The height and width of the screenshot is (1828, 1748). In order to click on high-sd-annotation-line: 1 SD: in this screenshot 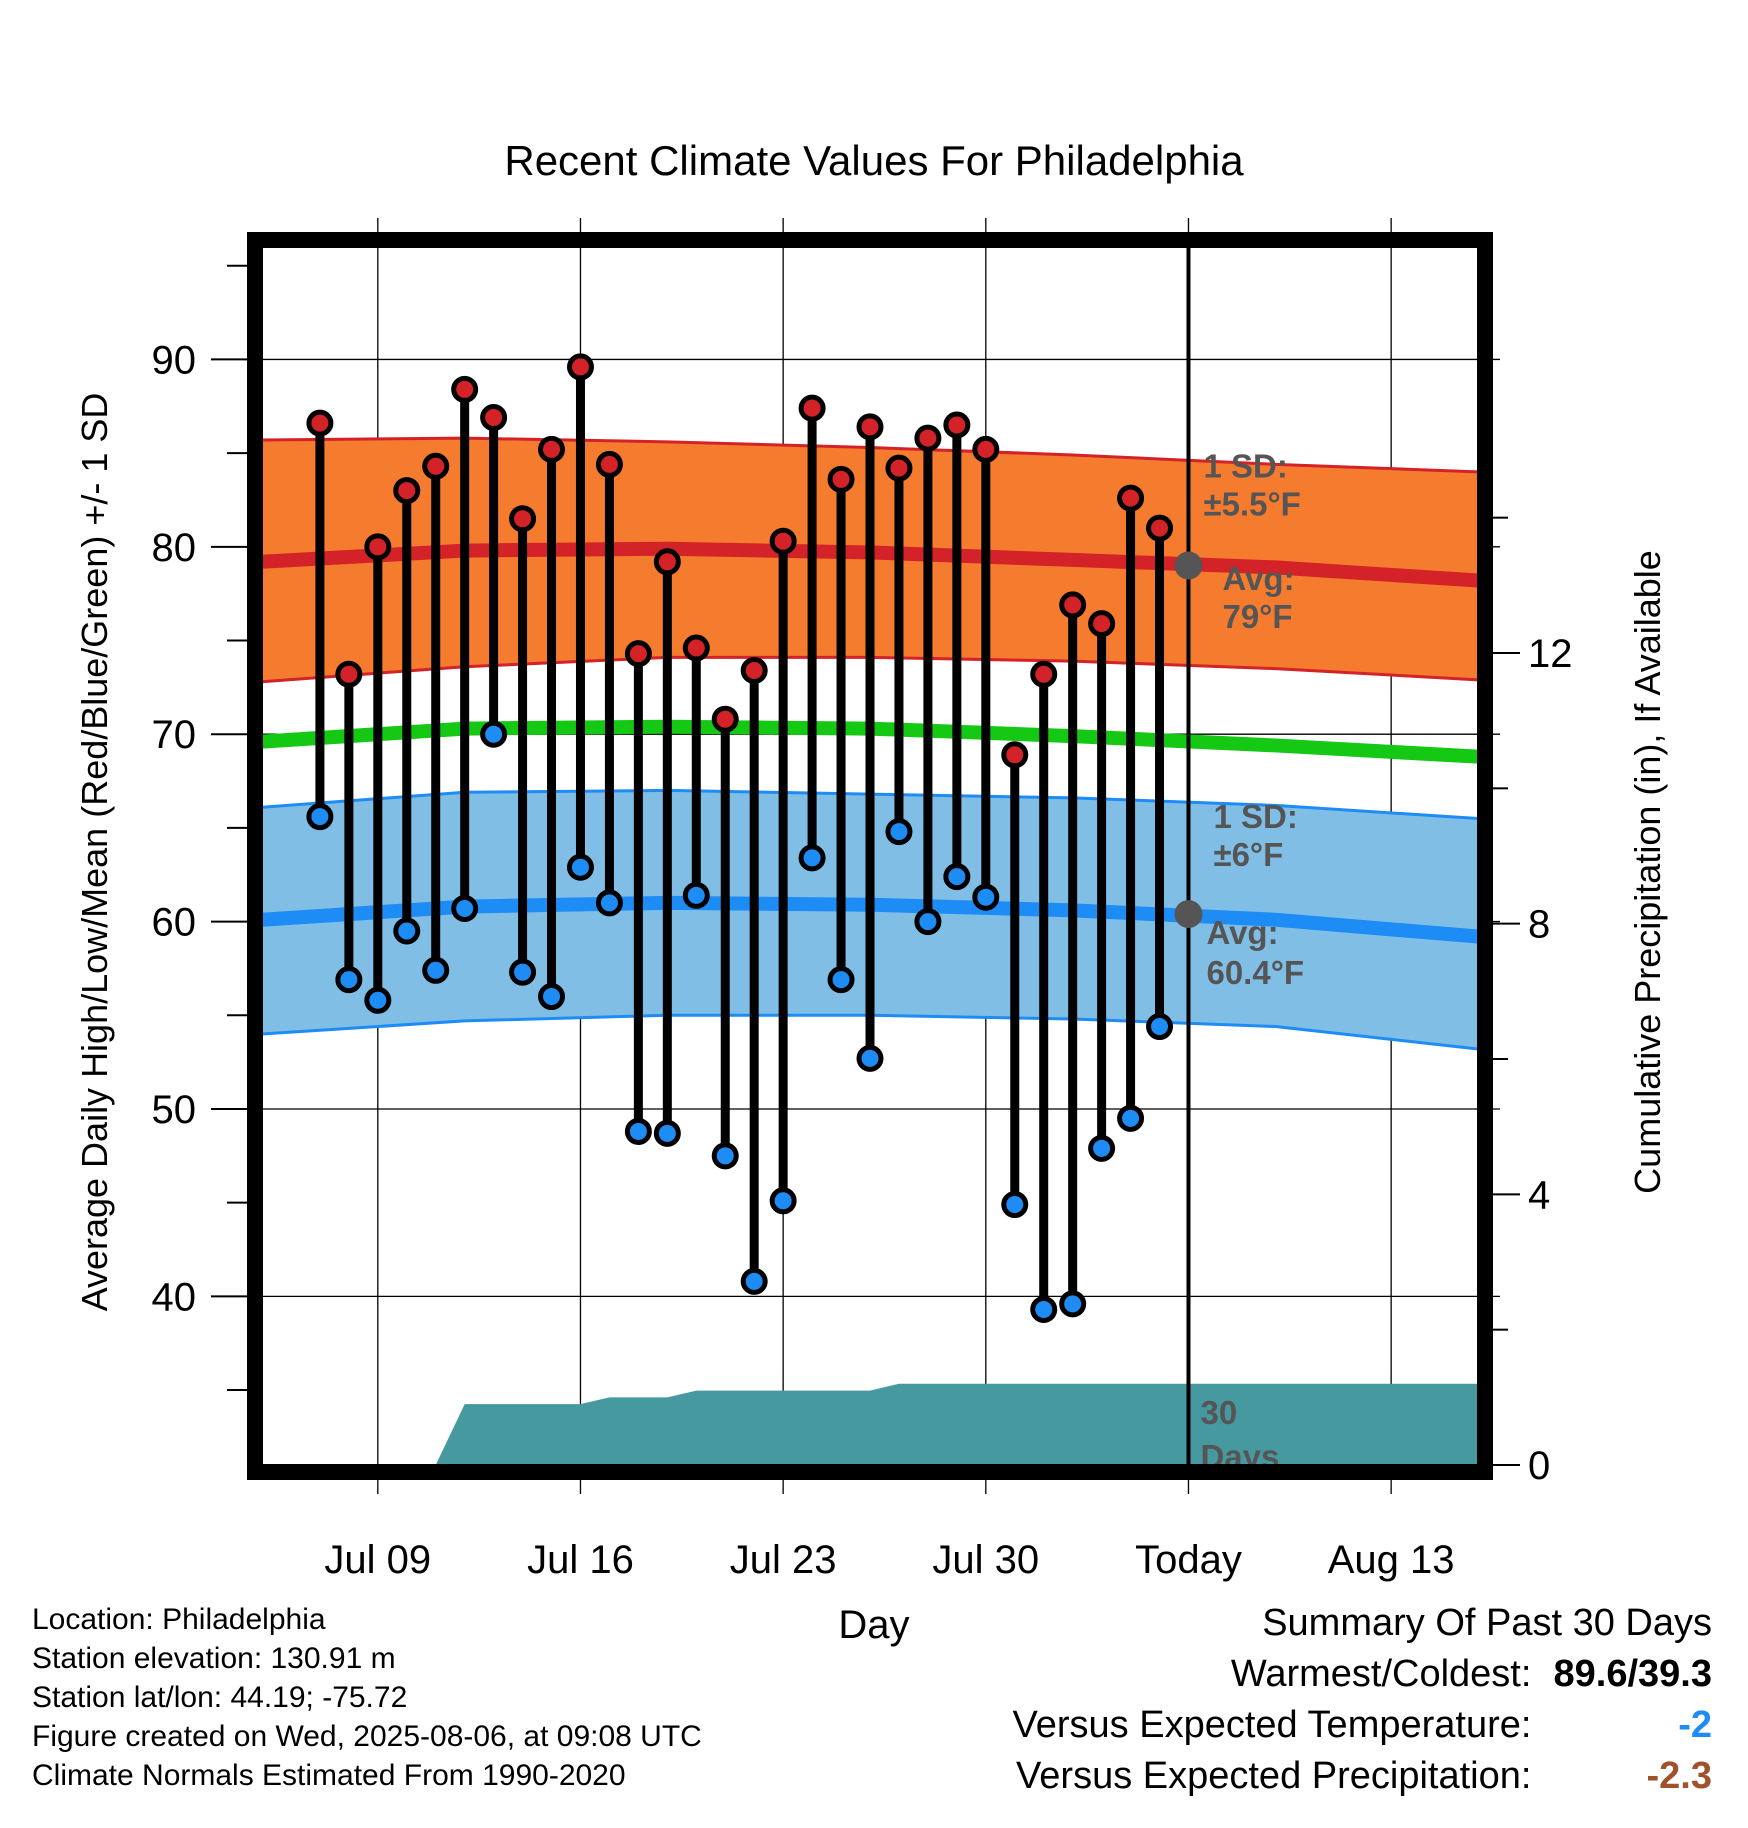, I will do `click(1245, 465)`.